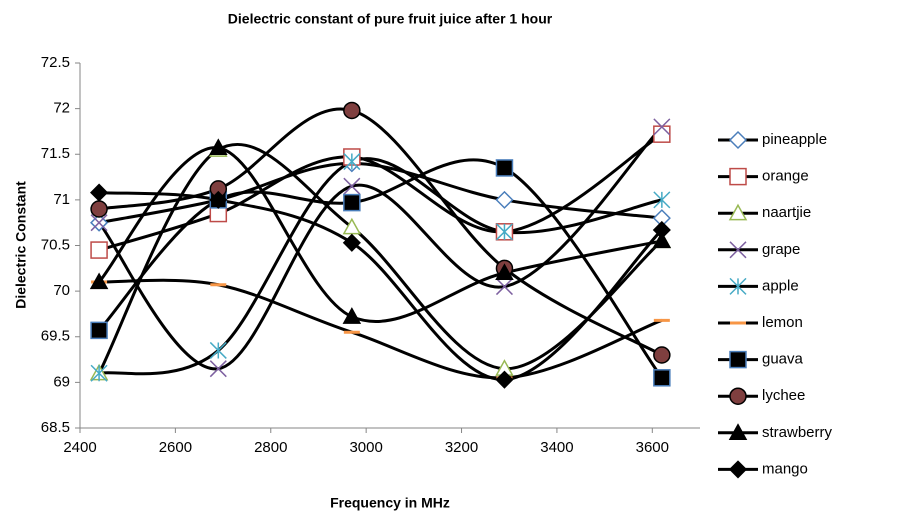 Image resolution: width=899 pixels, height=518 pixels. What do you see at coordinates (79, 447) in the screenshot?
I see `x-tick-label: 2400` at bounding box center [79, 447].